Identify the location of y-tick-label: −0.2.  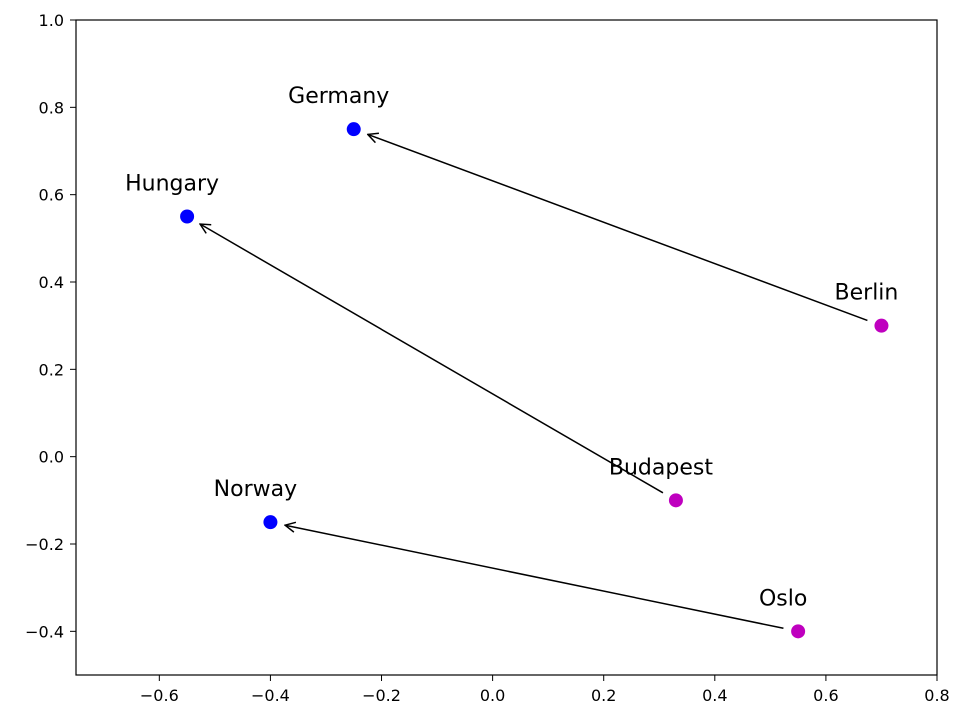
(44, 544).